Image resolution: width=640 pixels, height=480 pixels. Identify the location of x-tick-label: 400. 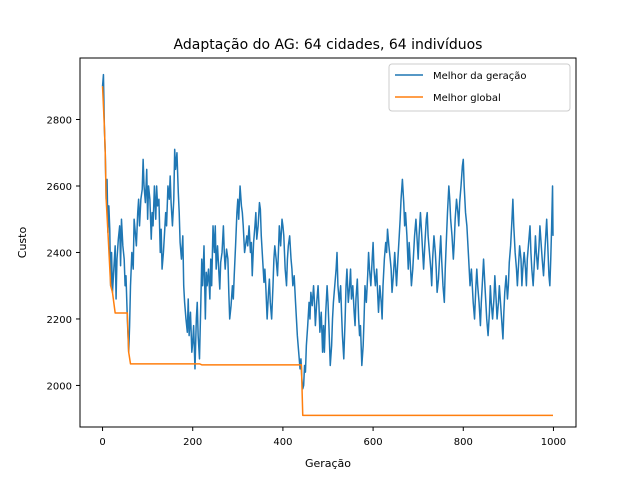
(282, 442).